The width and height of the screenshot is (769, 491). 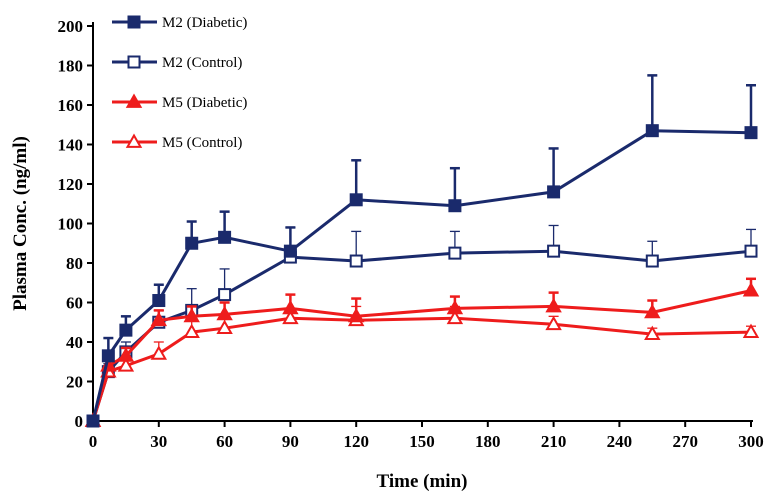 What do you see at coordinates (158, 441) in the screenshot?
I see `x-tick-label: 30` at bounding box center [158, 441].